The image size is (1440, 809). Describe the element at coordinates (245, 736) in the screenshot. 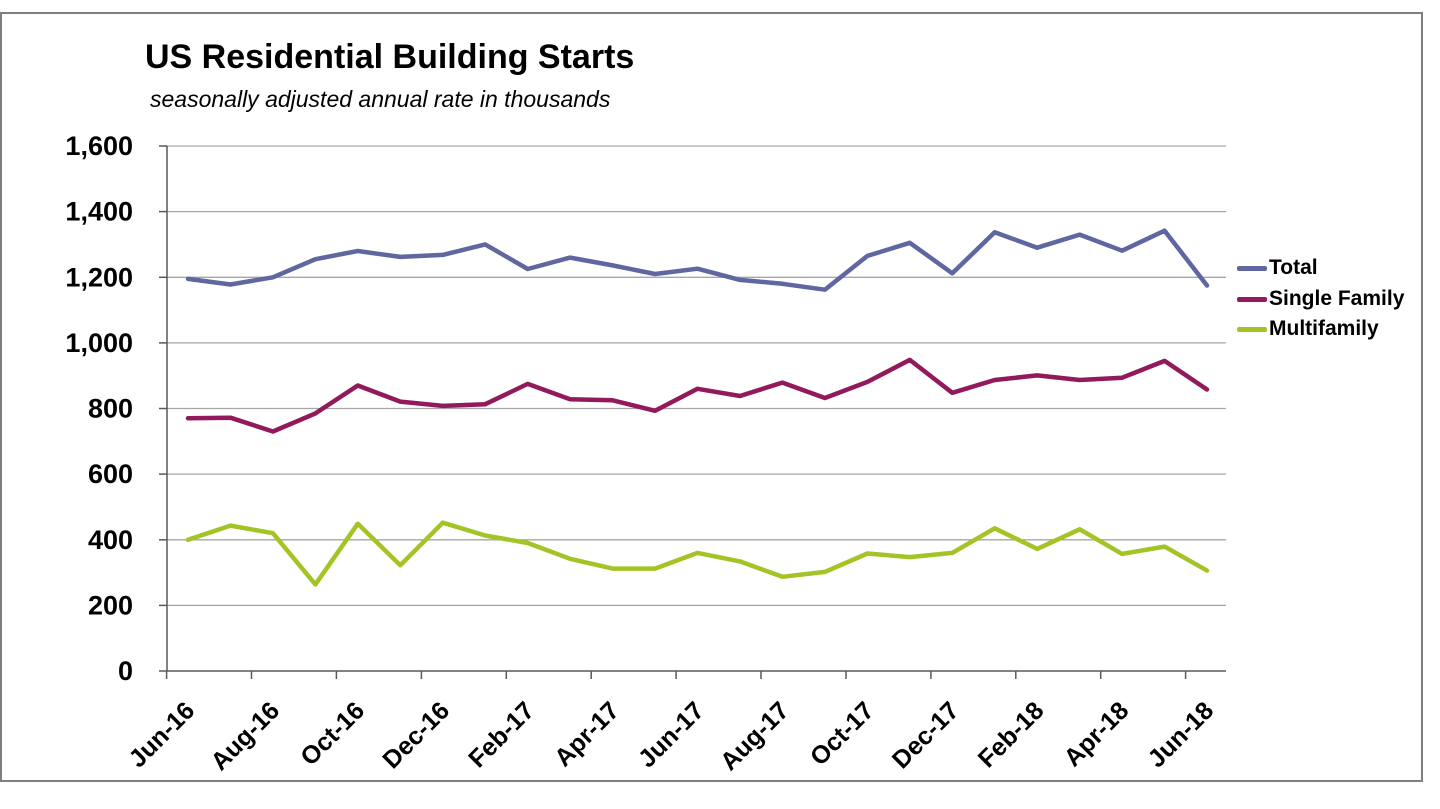

I see `x-axis-label: Aug-16` at that location.